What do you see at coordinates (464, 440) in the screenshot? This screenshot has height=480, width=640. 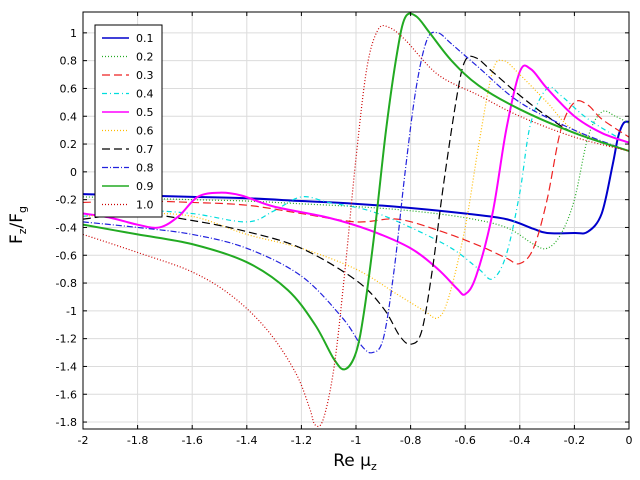 I see `x-tick-label: -0.6` at bounding box center [464, 440].